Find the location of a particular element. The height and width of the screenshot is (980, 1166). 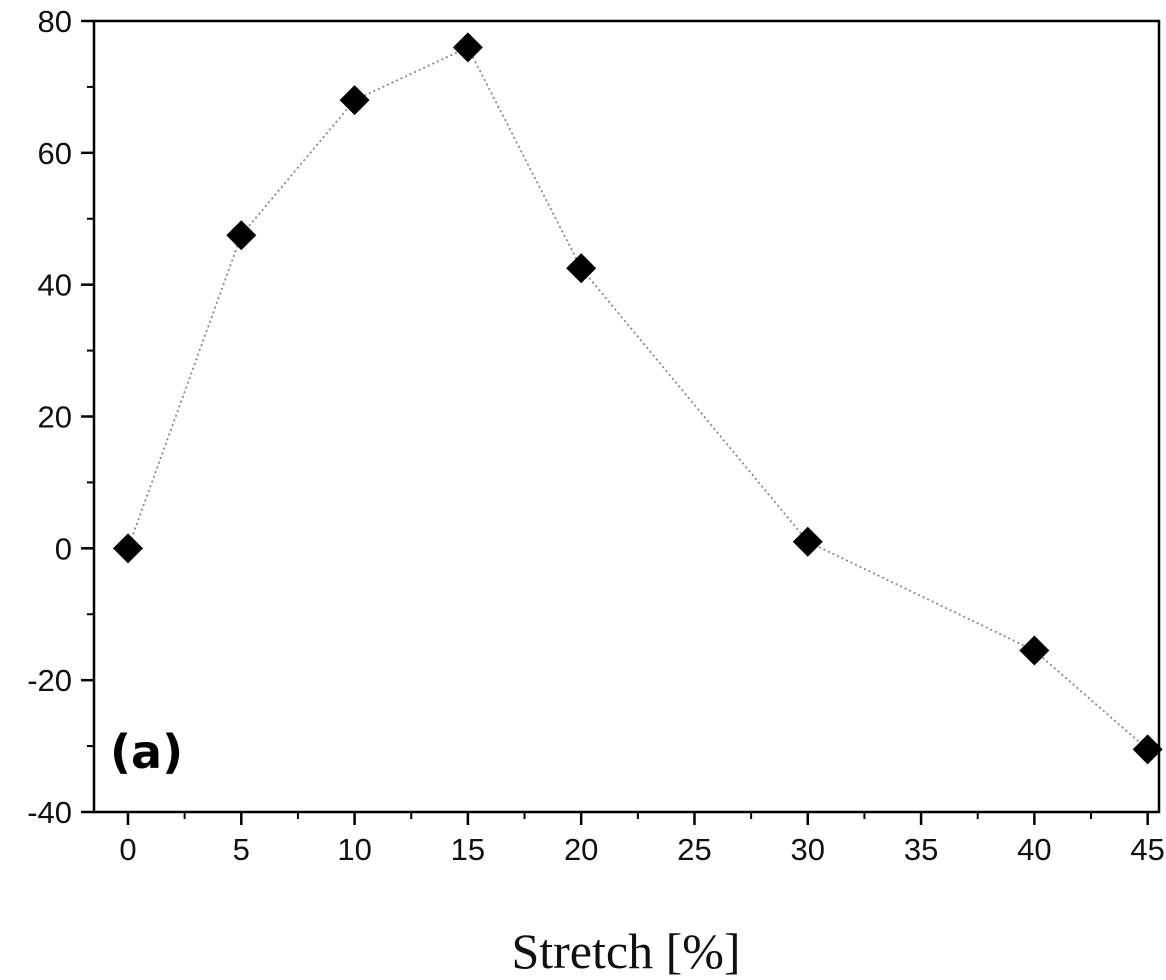

y-tick-labels: -40 -20 0 20 40 60 80 is located at coordinates (49, 417).